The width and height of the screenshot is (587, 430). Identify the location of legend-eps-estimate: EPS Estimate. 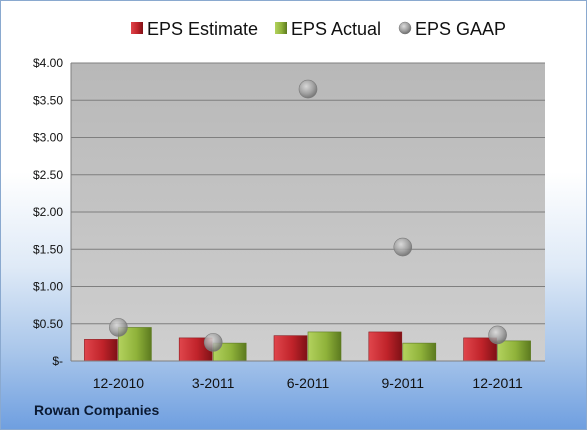
(194, 29).